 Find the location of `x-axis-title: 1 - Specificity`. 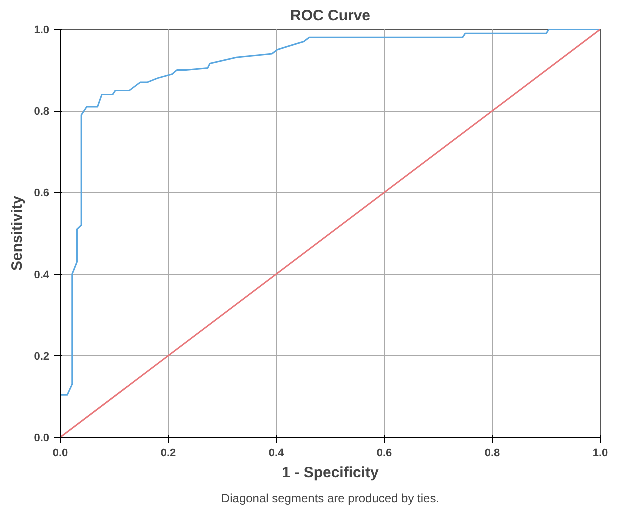

x-axis-title: 1 - Specificity is located at coordinates (331, 473).